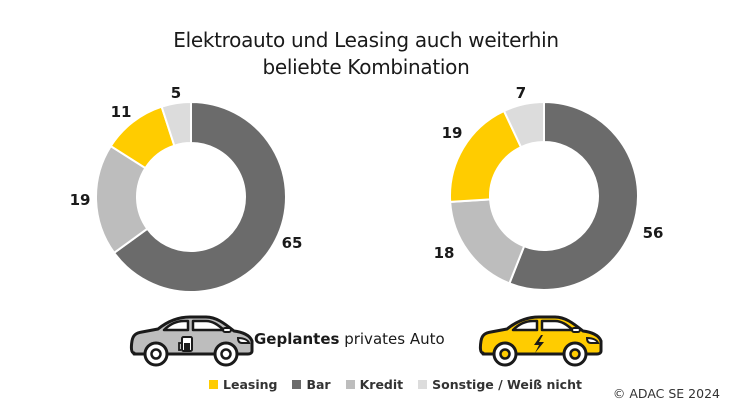 This screenshot has width=732, height=412. Describe the element at coordinates (366, 40) in the screenshot. I see `chart-title-line-1: Elektroauto und Leasing auch weiterhin` at that location.